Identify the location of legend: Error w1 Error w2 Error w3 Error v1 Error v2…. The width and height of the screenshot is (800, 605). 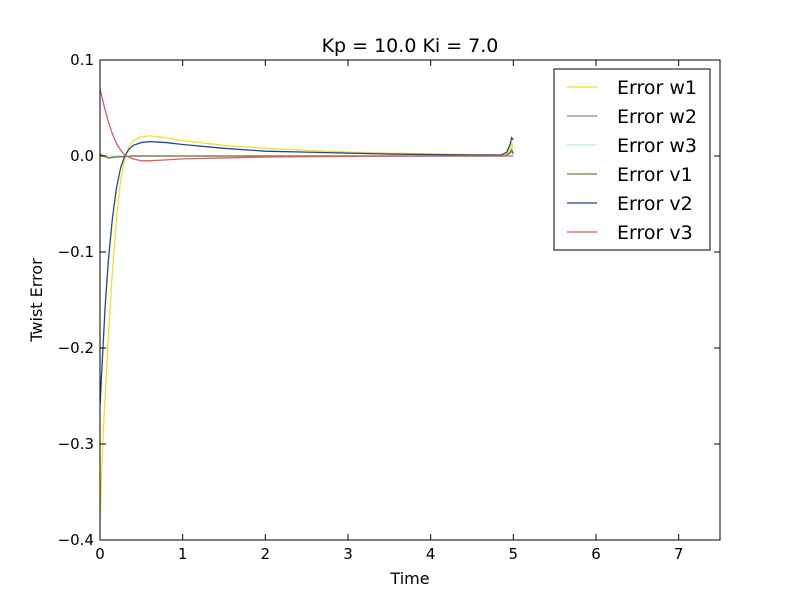
(632, 159).